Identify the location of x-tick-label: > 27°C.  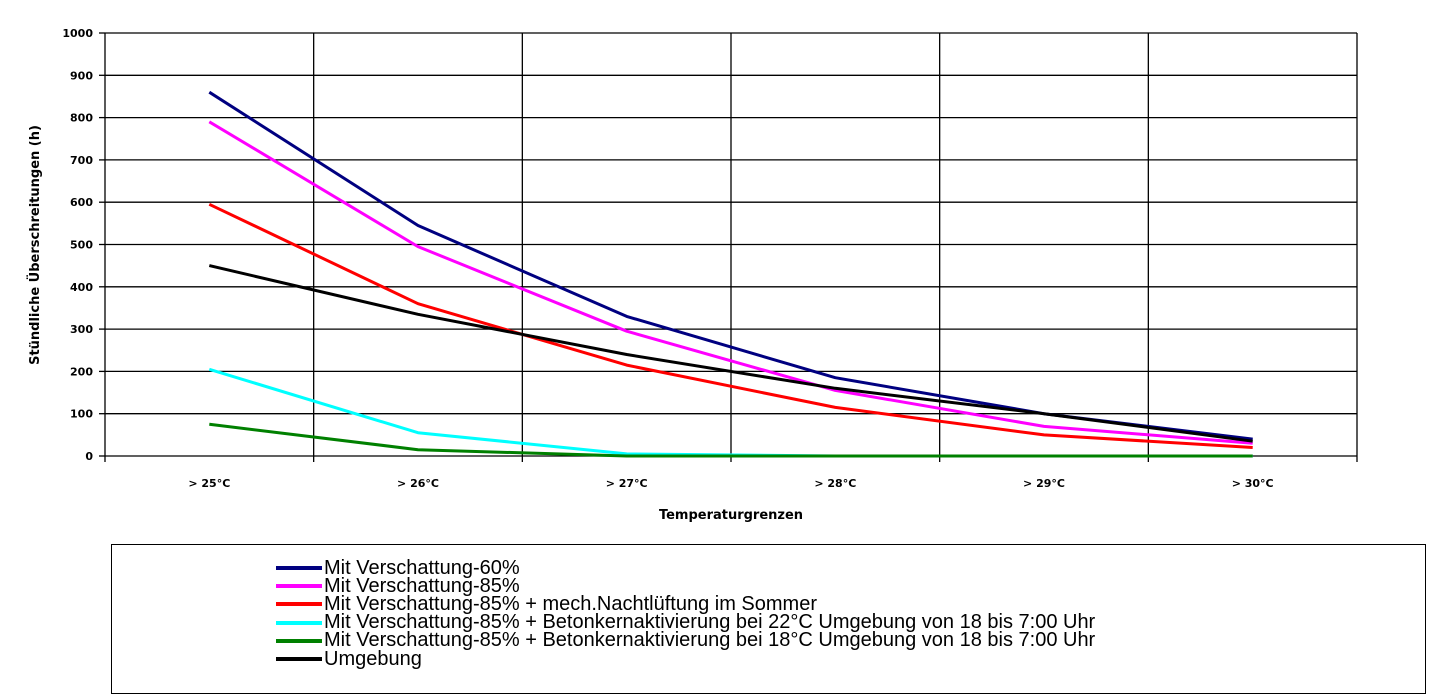
(627, 483).